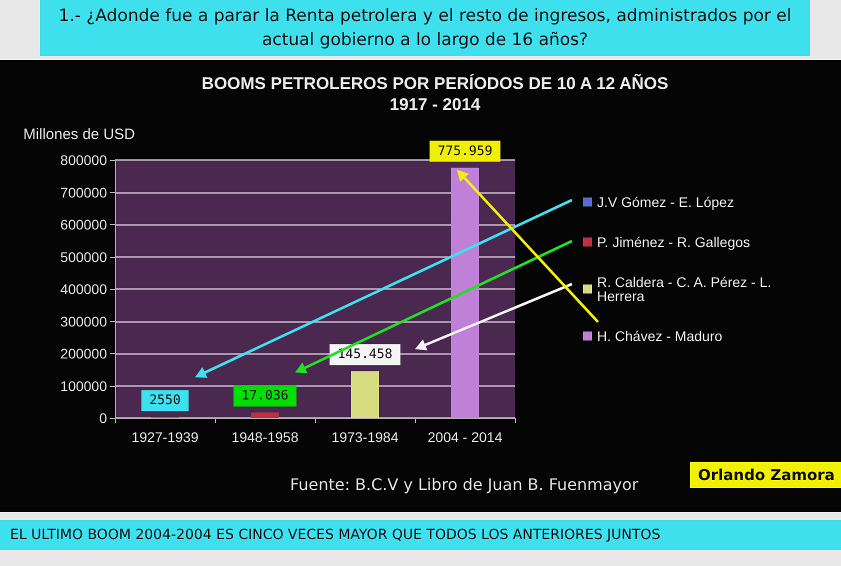  What do you see at coordinates (265, 396) in the screenshot?
I see `data-label: 17.036` at bounding box center [265, 396].